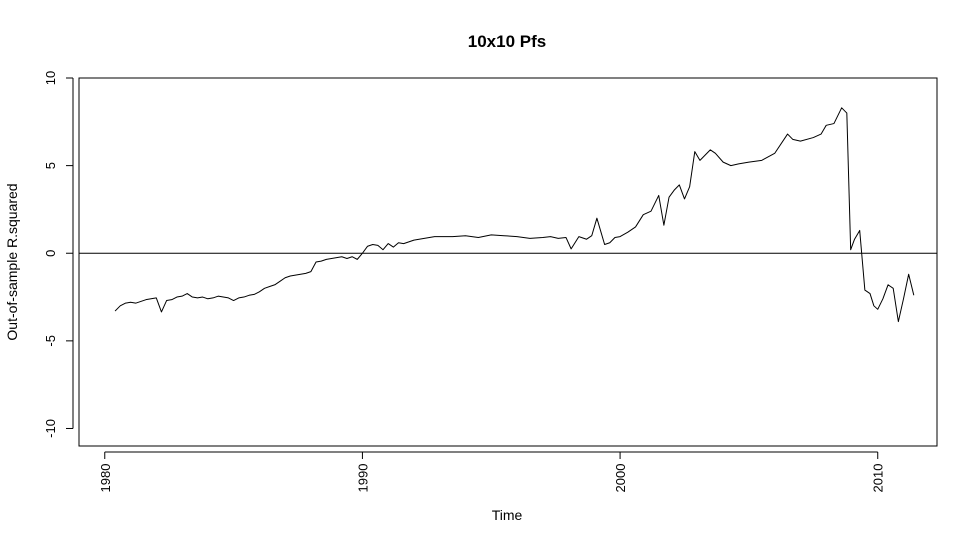 Image resolution: width=978 pixels, height=544 pixels. What do you see at coordinates (878, 478) in the screenshot?
I see `x-tick-label: 2010` at bounding box center [878, 478].